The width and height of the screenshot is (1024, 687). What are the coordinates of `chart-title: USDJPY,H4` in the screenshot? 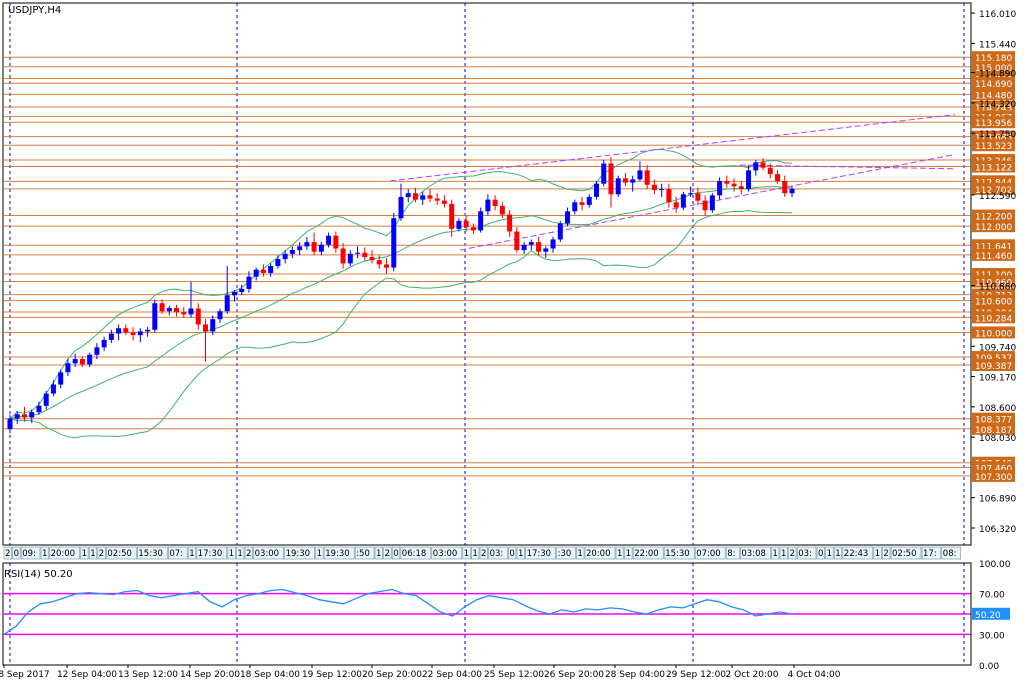 It's located at (34, 10).